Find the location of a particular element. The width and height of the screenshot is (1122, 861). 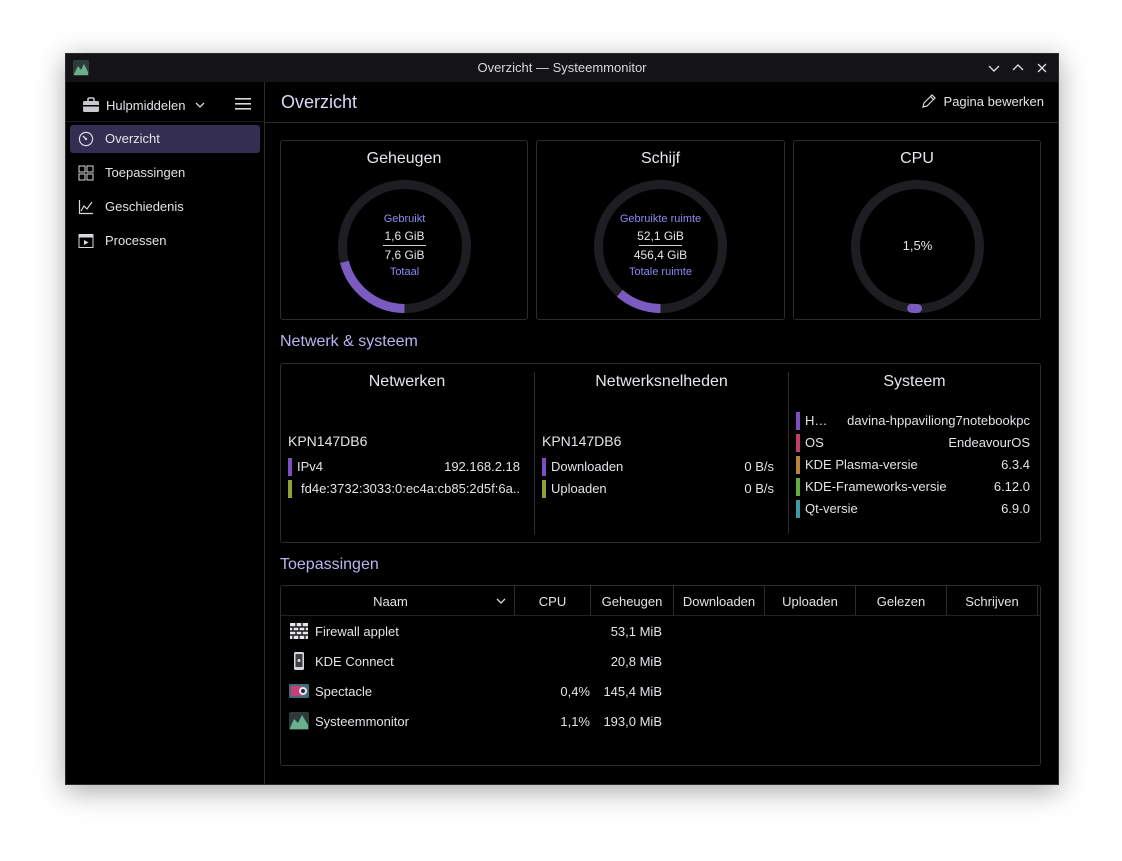

column-header-uploaden: Uploaden is located at coordinates (810, 600).